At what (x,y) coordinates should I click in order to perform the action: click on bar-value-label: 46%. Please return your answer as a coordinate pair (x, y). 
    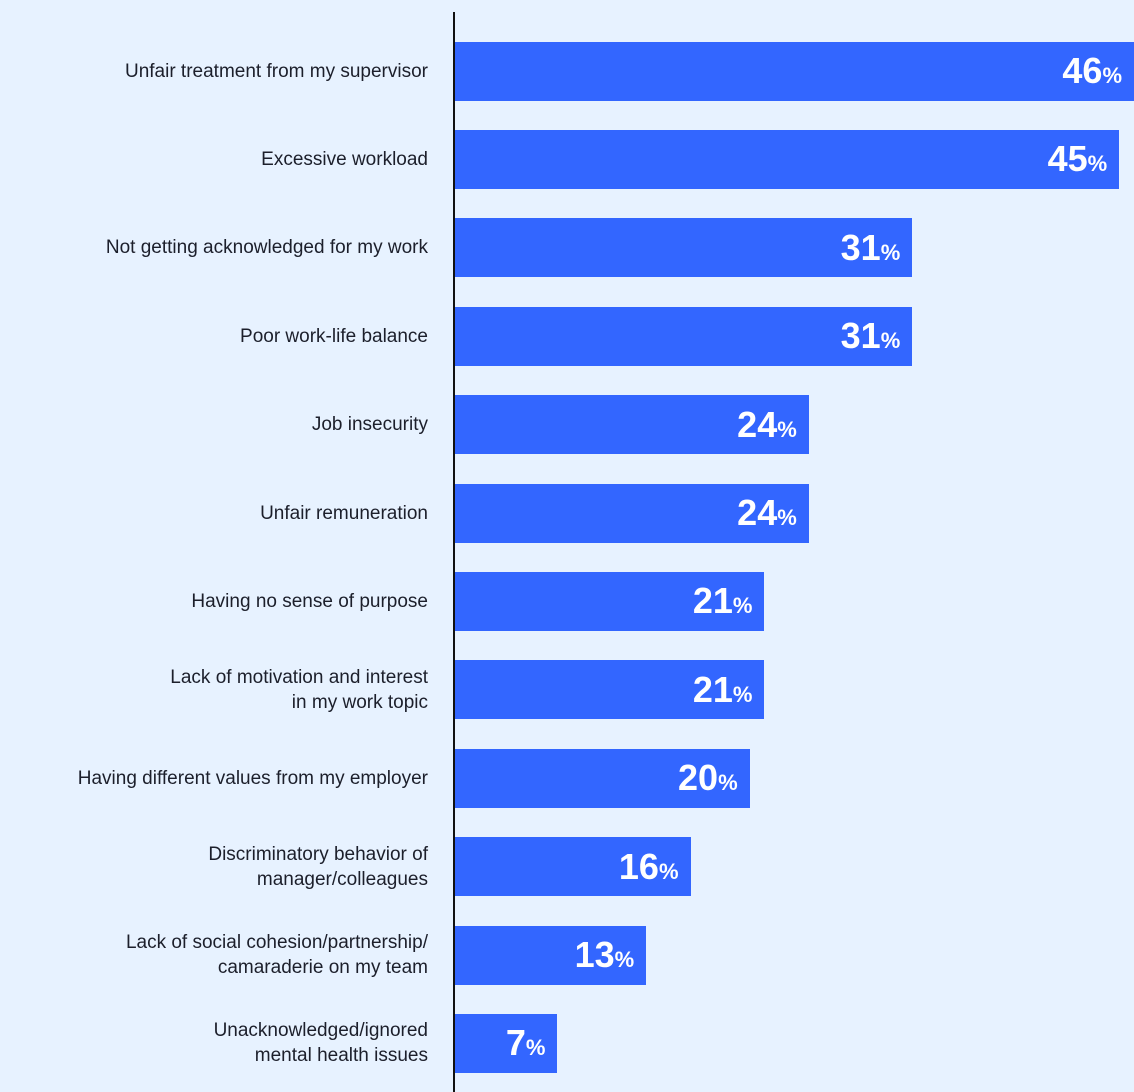
    Looking at the image, I should click on (1092, 71).